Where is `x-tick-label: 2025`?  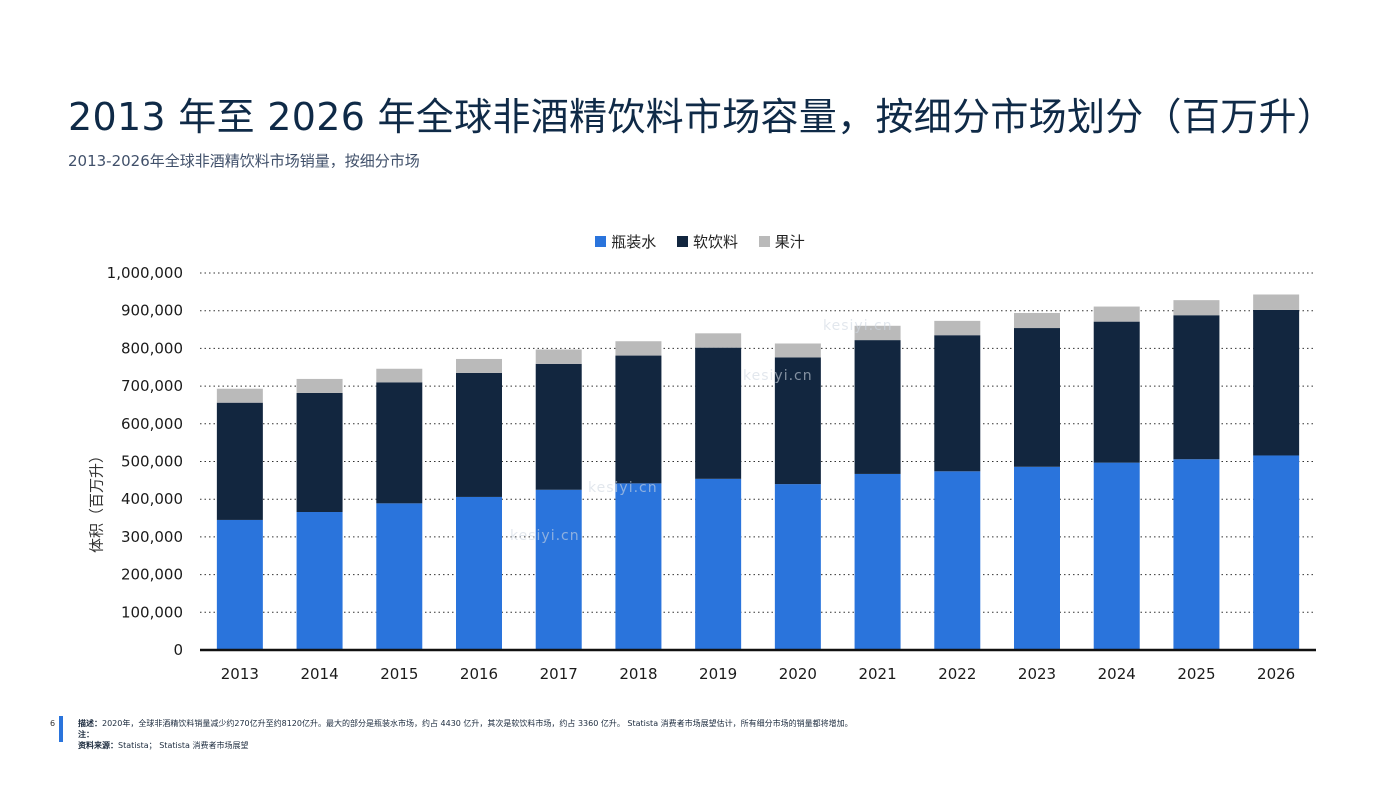
x-tick-label: 2025 is located at coordinates (1196, 674).